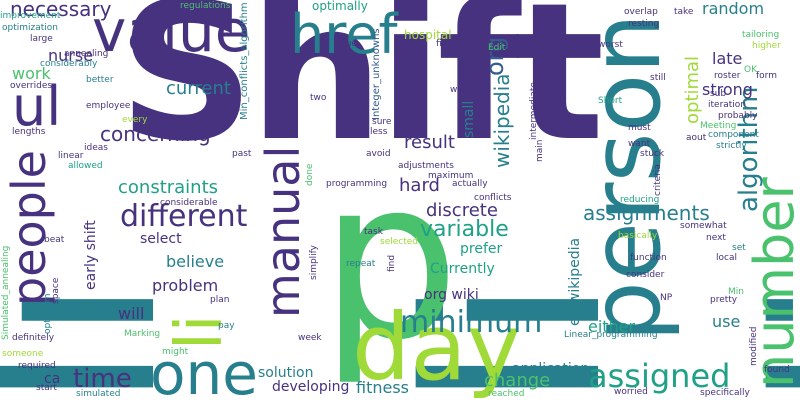 Image resolution: width=800 pixels, height=400 pixels. I want to click on word: pretty, so click(724, 300).